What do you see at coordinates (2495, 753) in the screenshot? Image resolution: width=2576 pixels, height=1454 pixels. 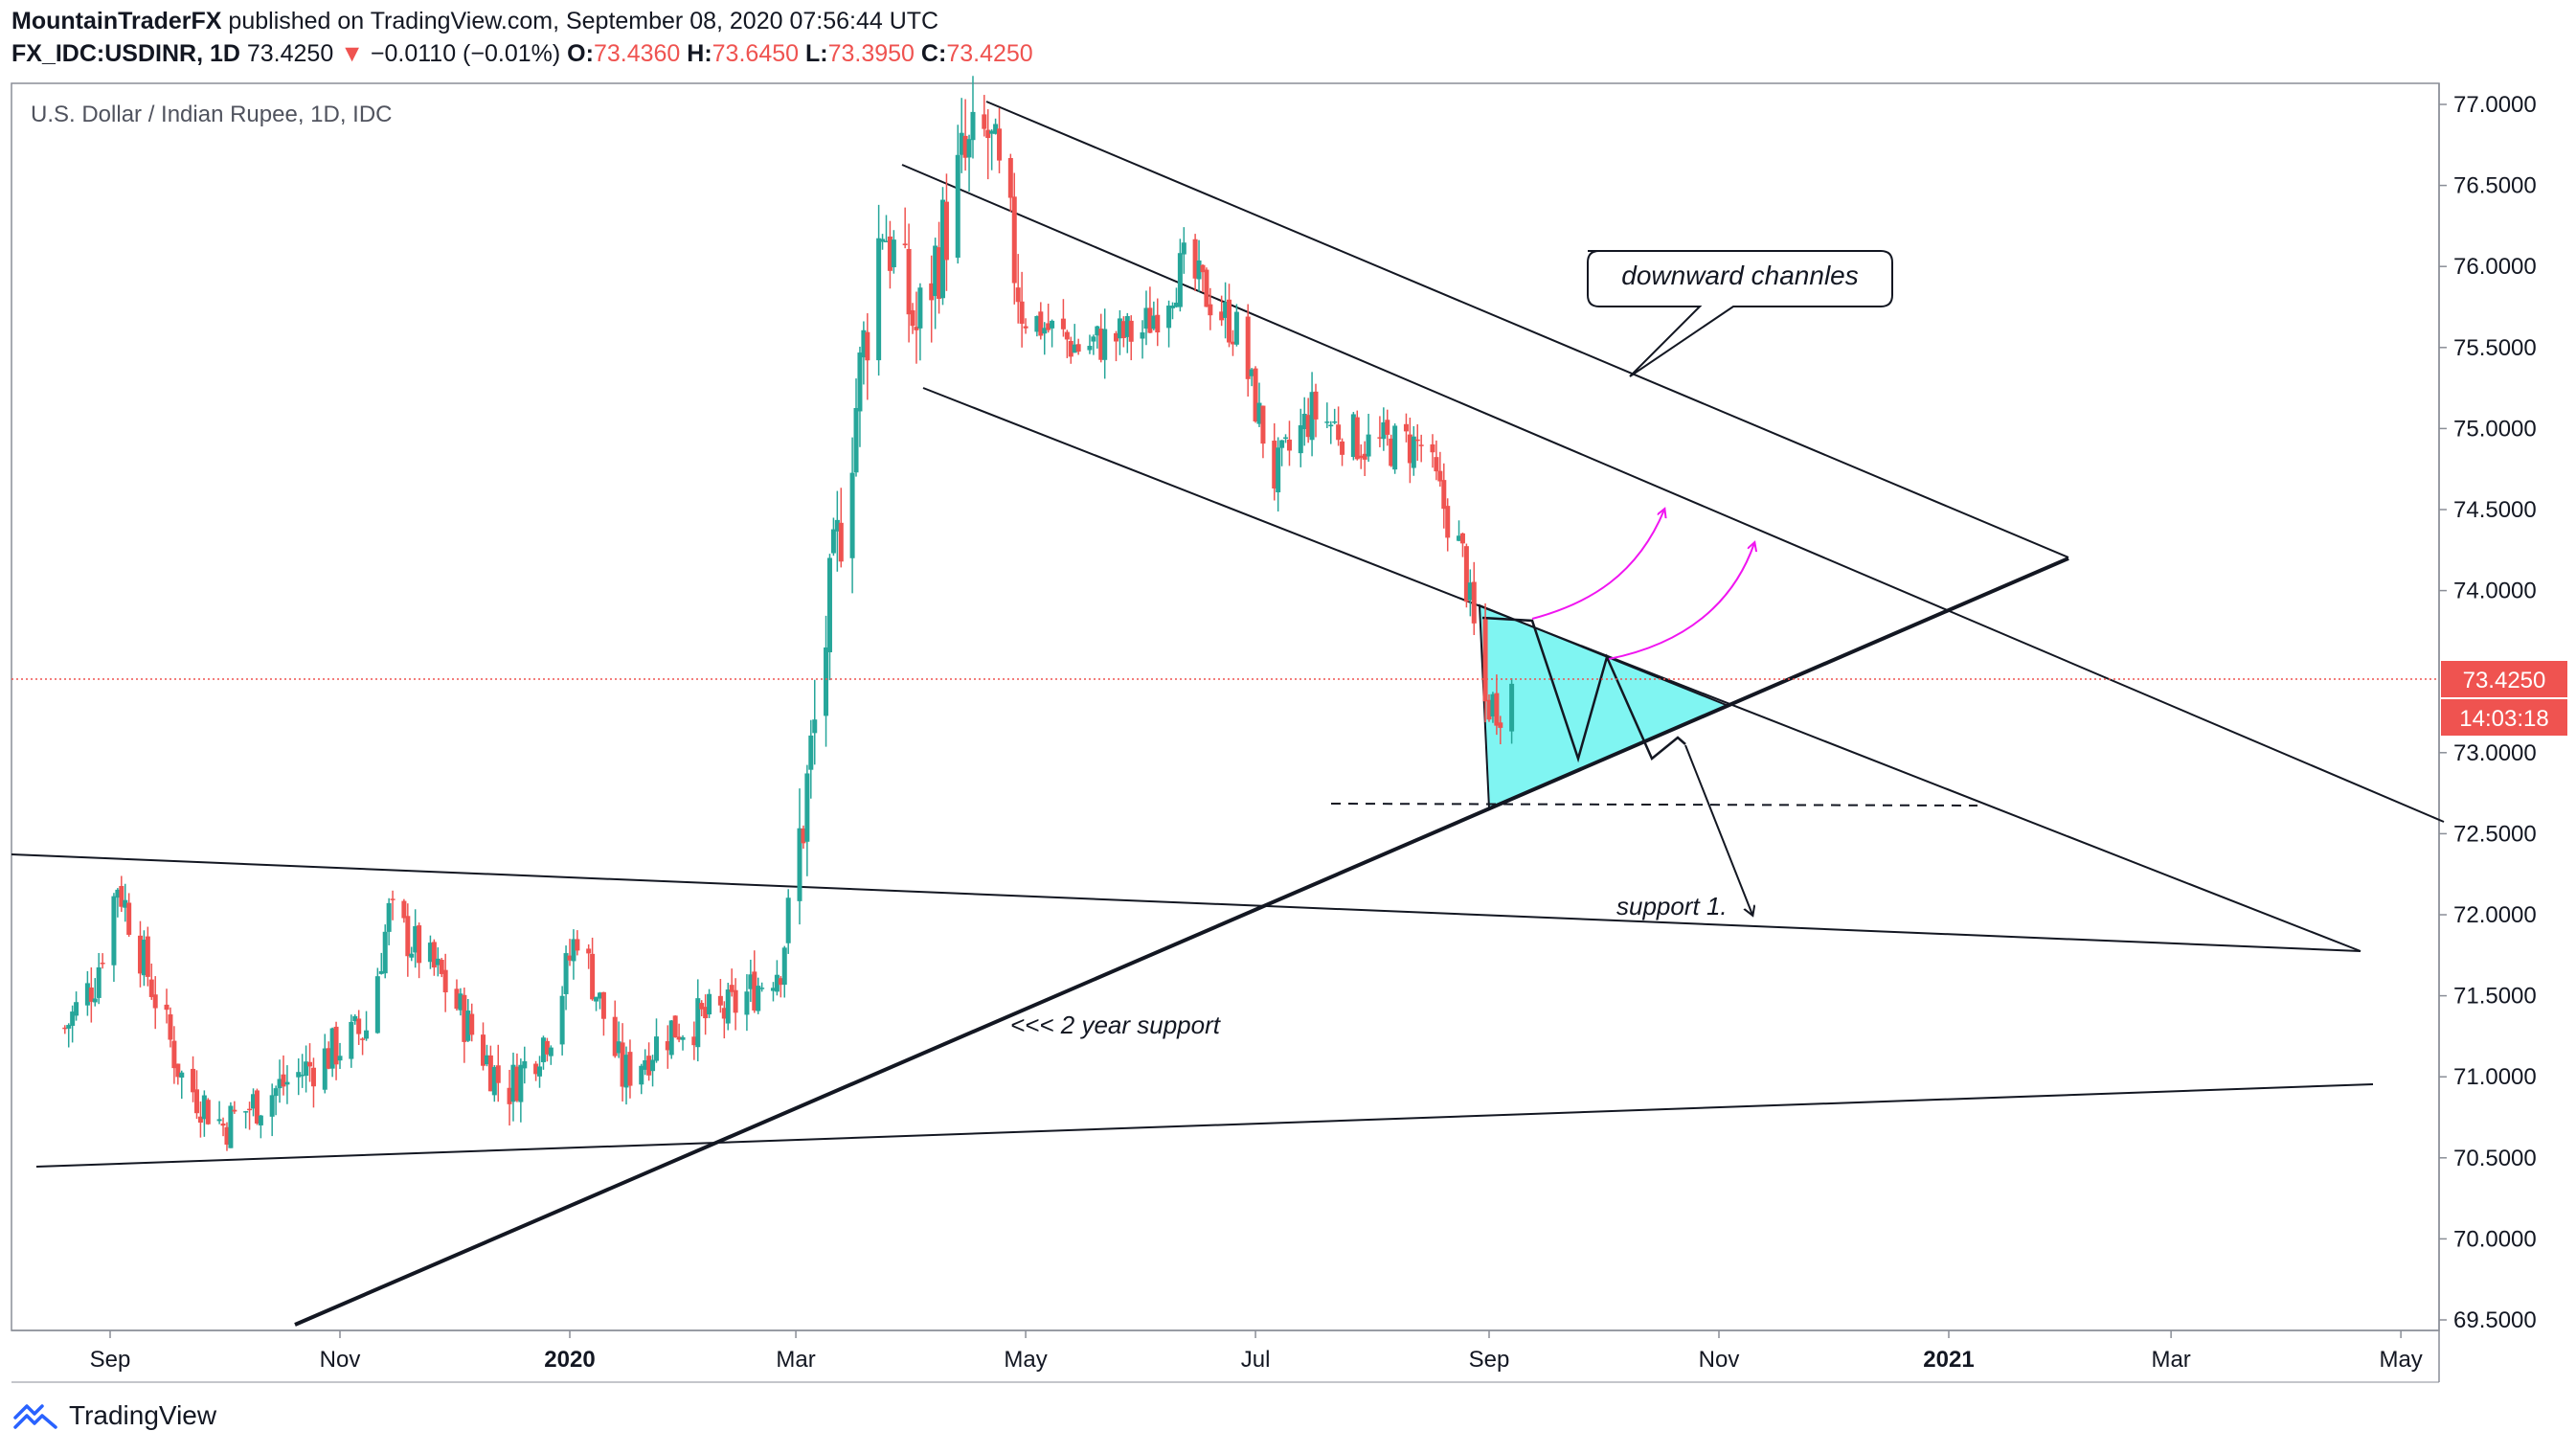 I see `y-tick-label: 73.0000` at bounding box center [2495, 753].